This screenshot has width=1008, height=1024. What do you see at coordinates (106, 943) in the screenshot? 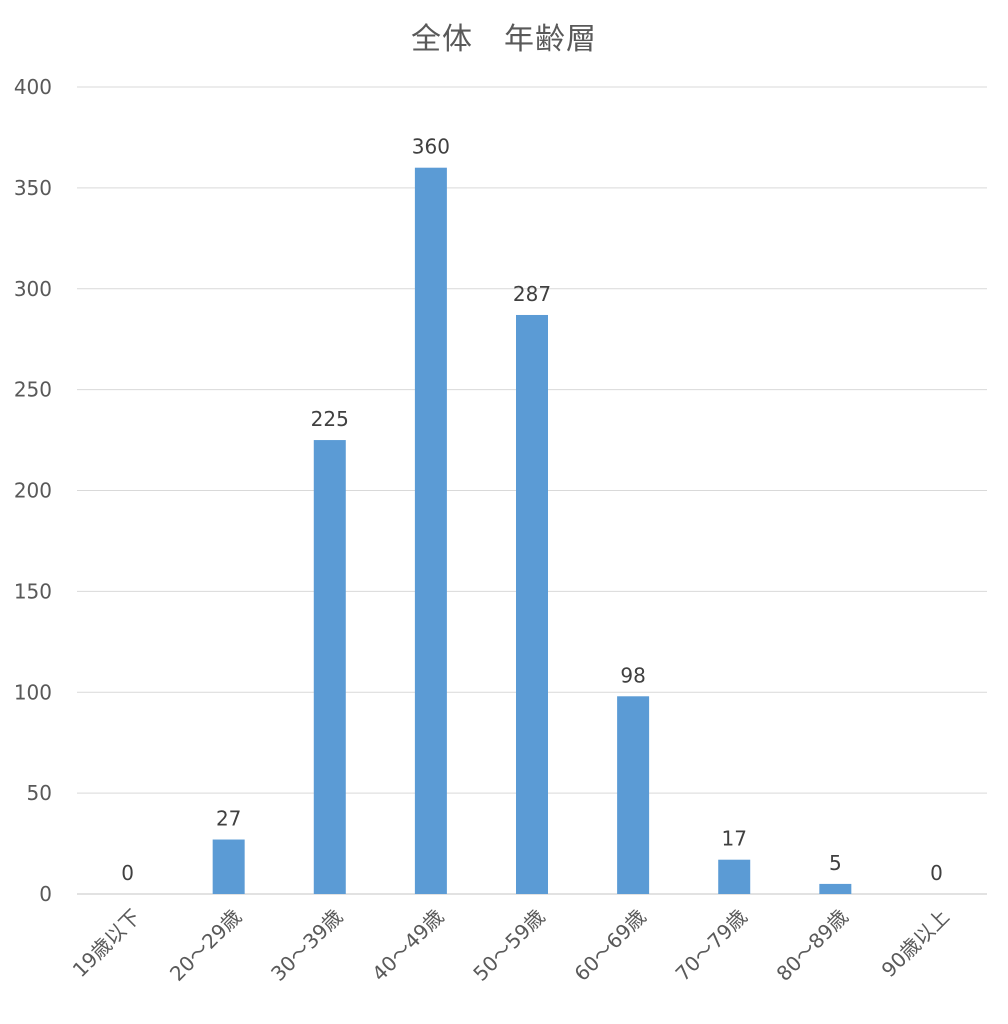
I see `x-tick-label: 19歳以下` at bounding box center [106, 943].